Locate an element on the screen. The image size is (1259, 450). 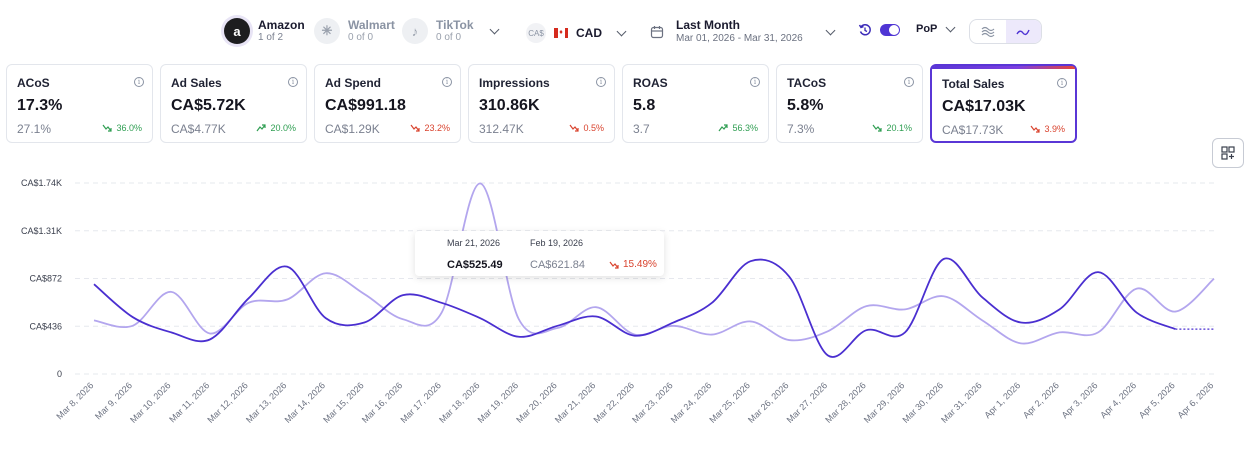
metric-delta: 23.2% is located at coordinates (430, 128).